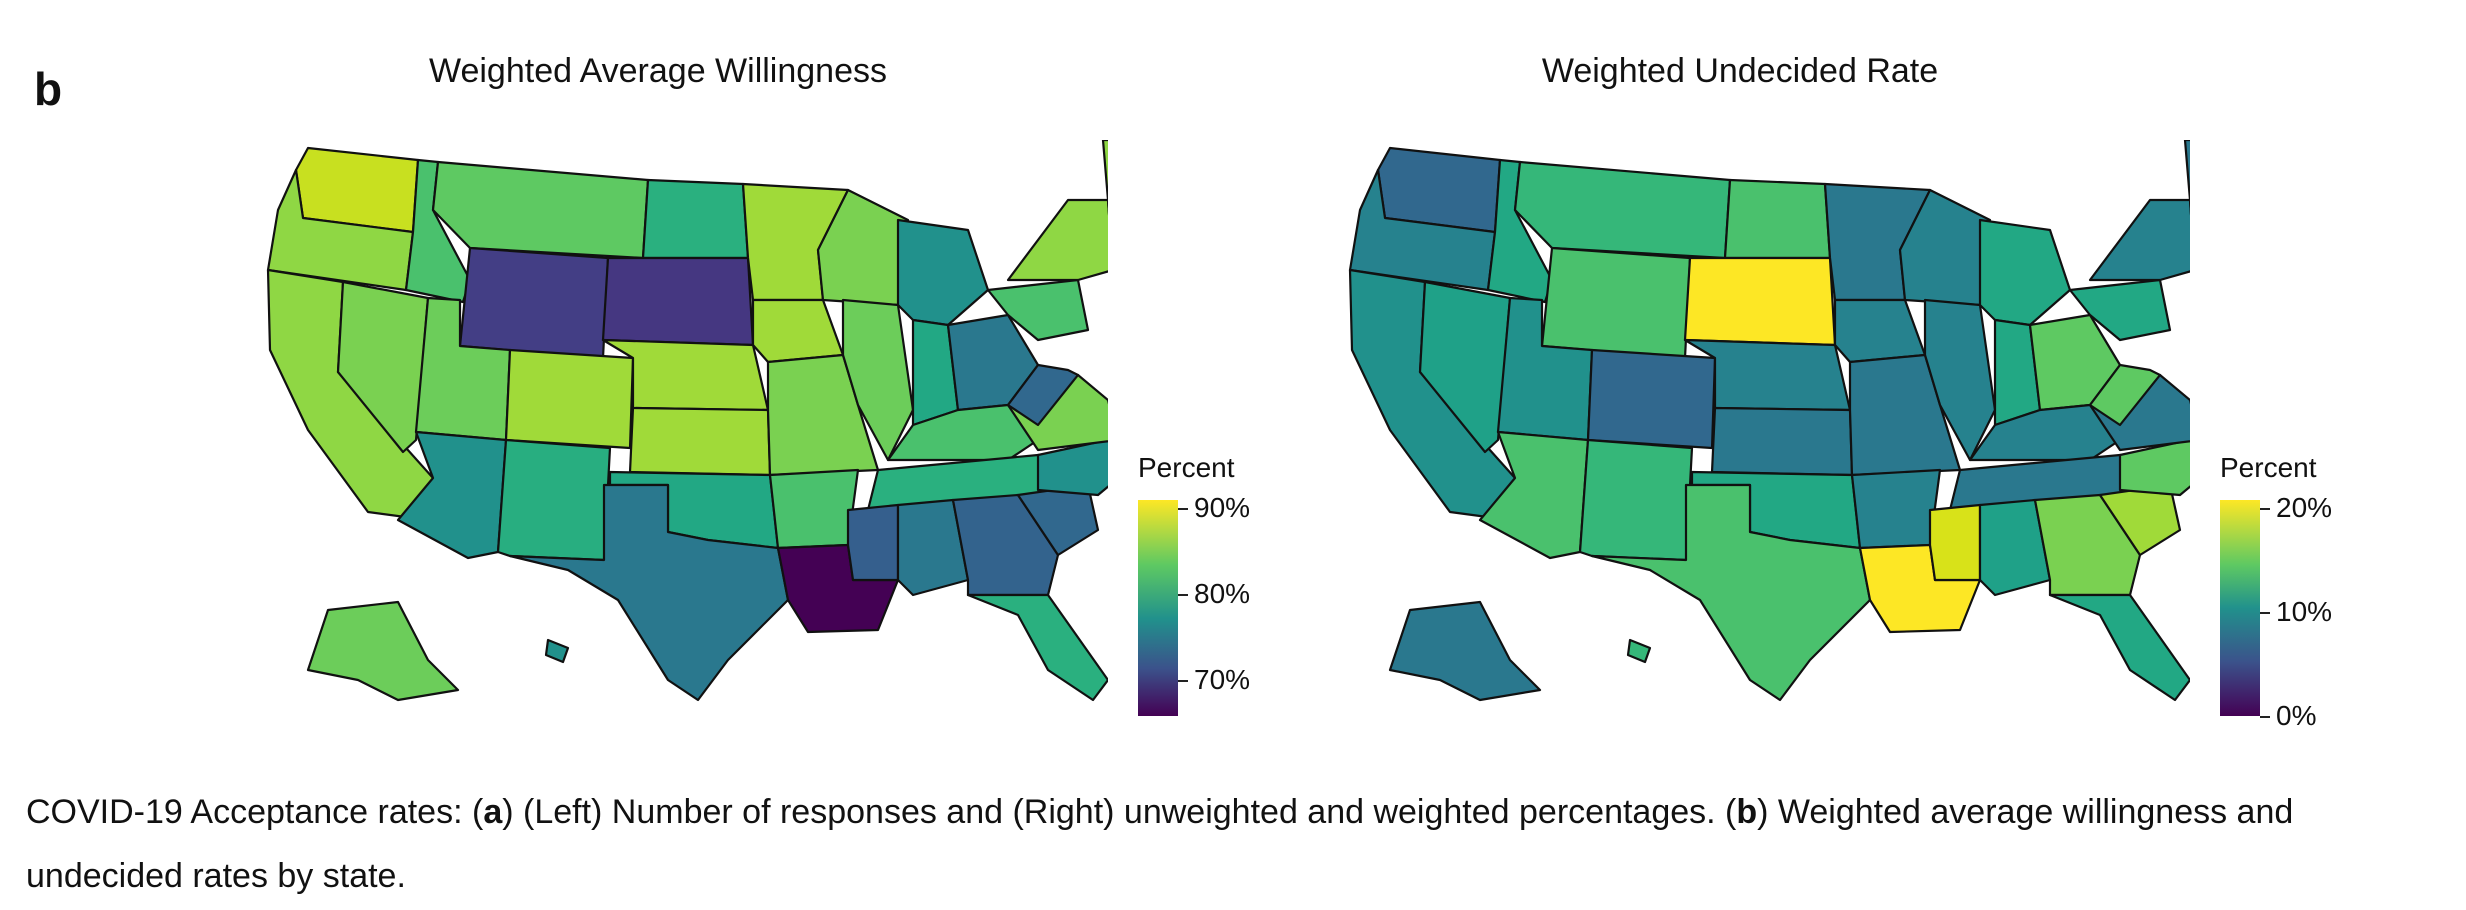 Image resolution: width=2466 pixels, height=910 pixels. I want to click on panel-letter: b, so click(48, 89).